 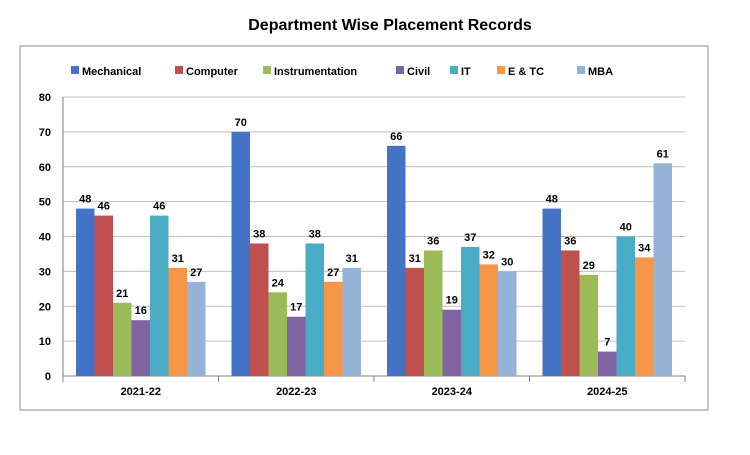 What do you see at coordinates (278, 283) in the screenshot?
I see `bar-value-label: 24` at bounding box center [278, 283].